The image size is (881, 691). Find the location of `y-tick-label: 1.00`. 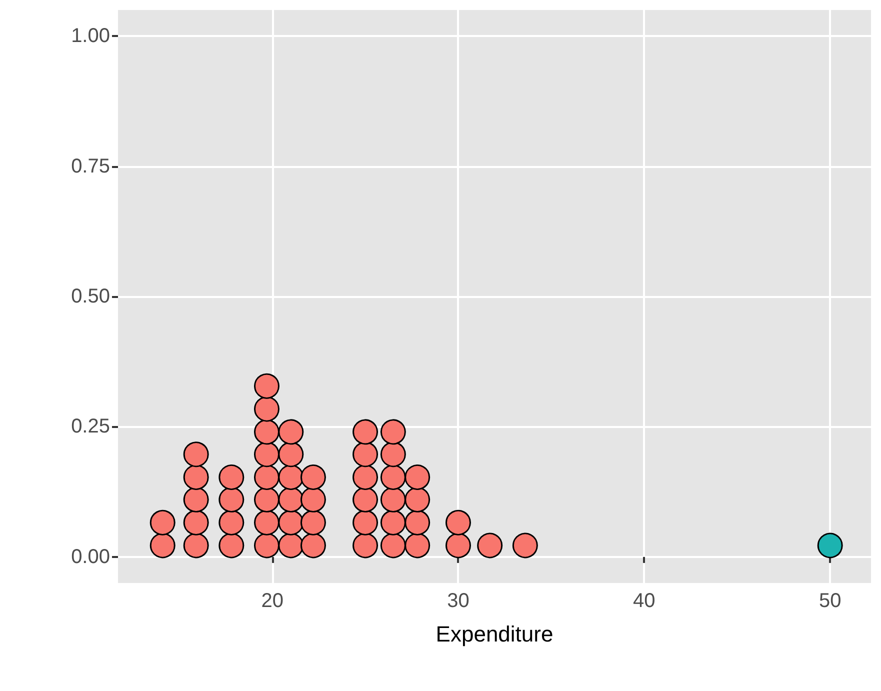

y-tick-label: 1.00 is located at coordinates (90, 36).